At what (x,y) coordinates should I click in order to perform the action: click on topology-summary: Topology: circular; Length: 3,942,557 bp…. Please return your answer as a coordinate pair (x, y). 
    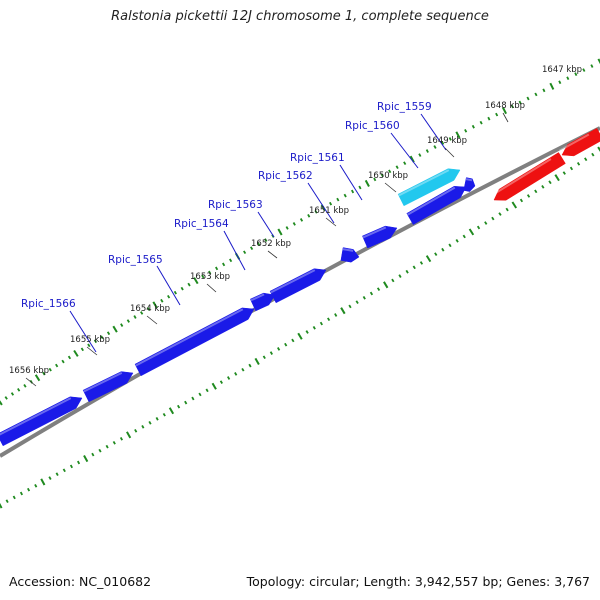
    Looking at the image, I should click on (418, 581).